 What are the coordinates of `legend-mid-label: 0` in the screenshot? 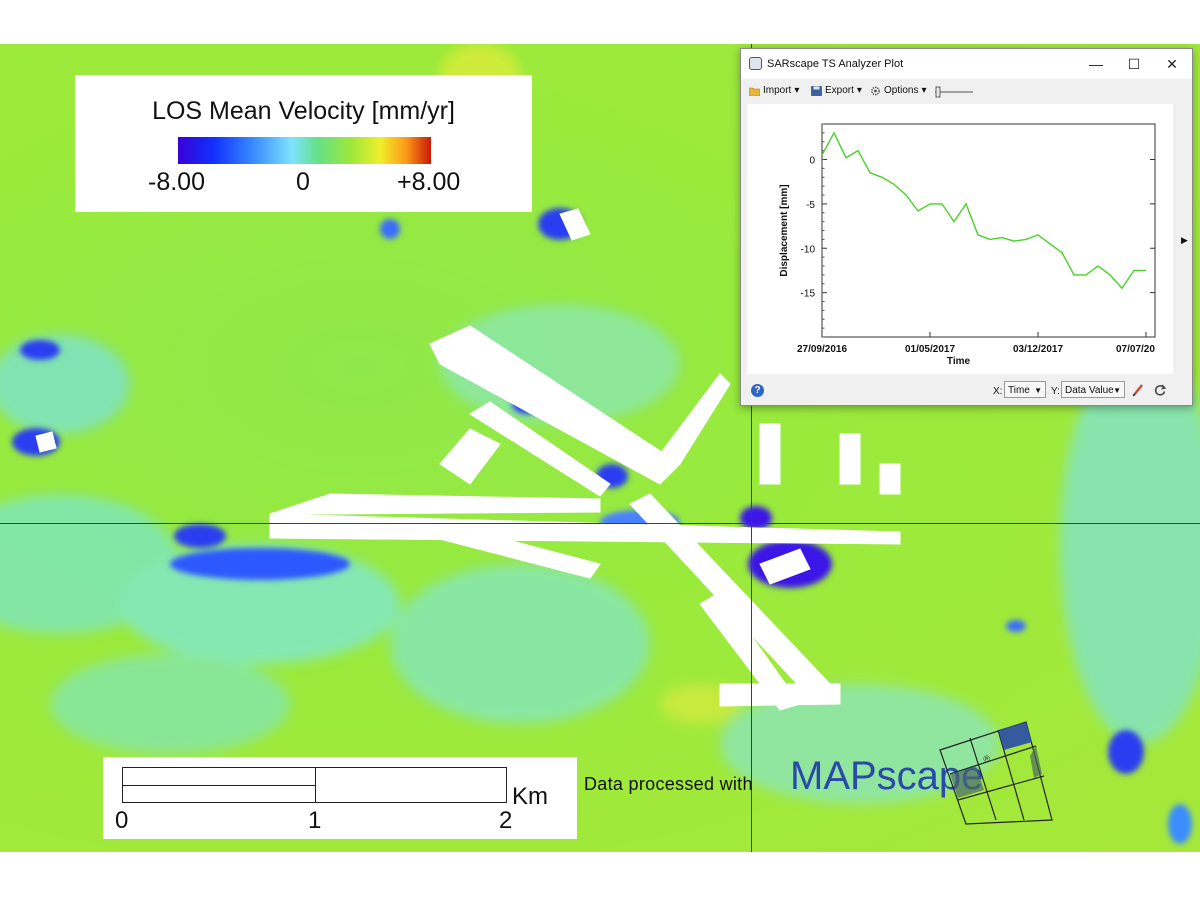 It's located at (303, 182).